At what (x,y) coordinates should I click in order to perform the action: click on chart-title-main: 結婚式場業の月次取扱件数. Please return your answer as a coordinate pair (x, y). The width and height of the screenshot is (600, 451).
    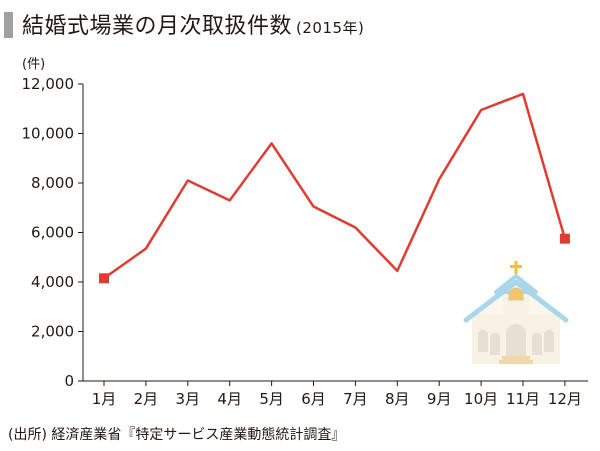
    Looking at the image, I should click on (157, 26).